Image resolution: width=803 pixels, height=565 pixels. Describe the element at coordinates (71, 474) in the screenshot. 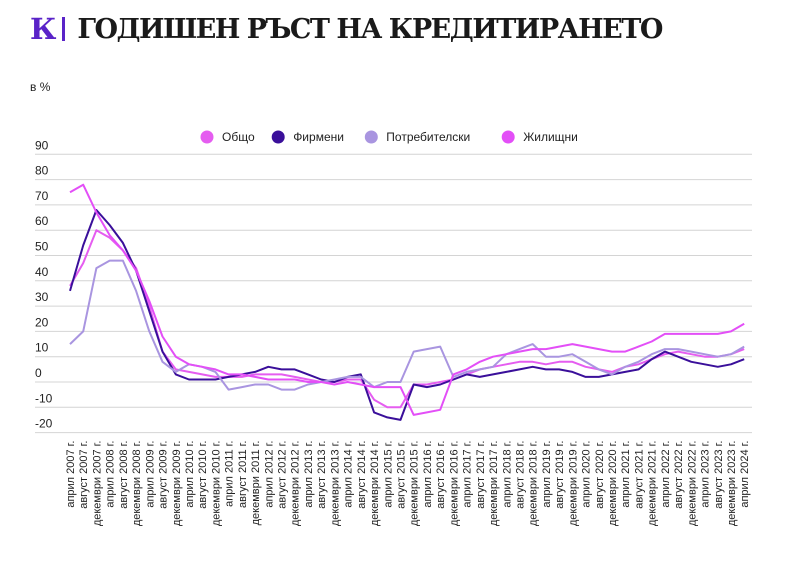

I see `x-tick-label: април 2007 г.` at that location.